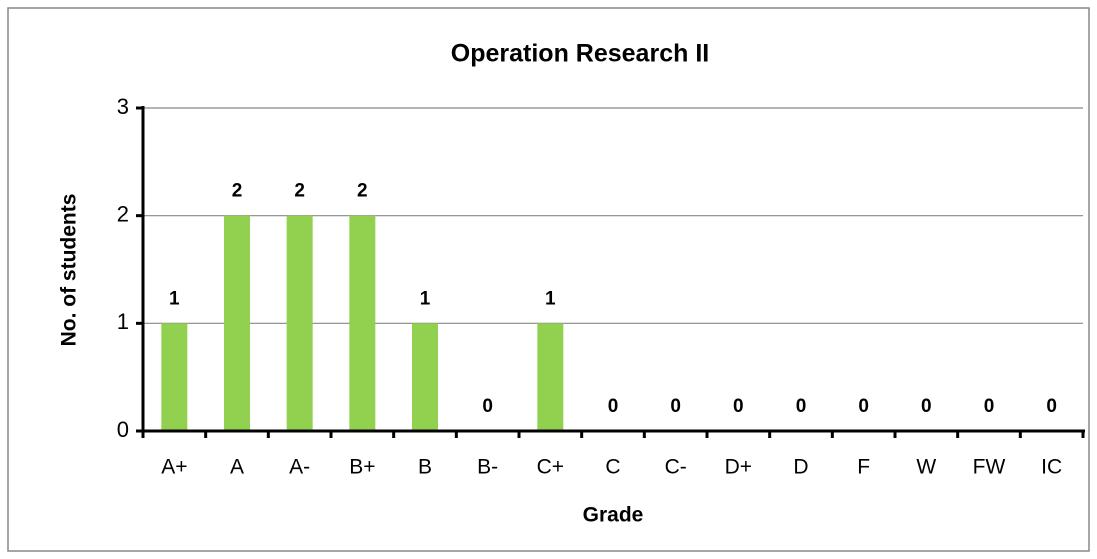 This screenshot has height=559, width=1097. I want to click on x-tick-label: B, so click(425, 467).